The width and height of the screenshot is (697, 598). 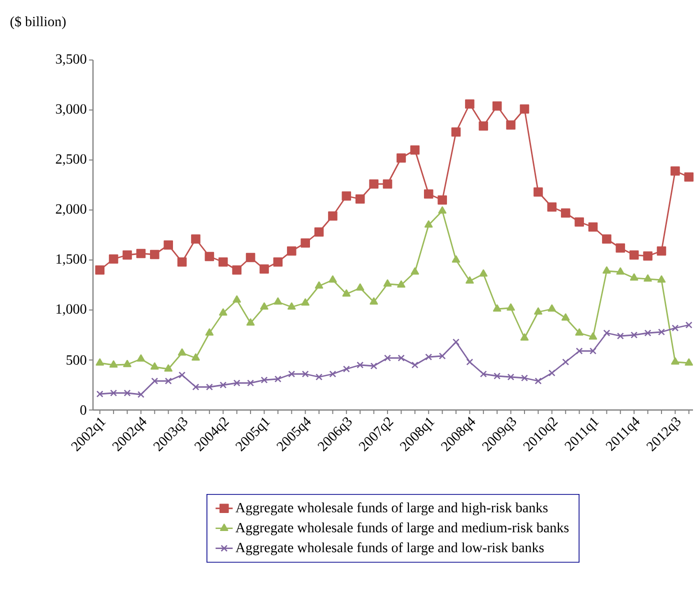 I want to click on legend-label: Aggregate wholesale funds of large and high-risk banks, so click(x=392, y=509).